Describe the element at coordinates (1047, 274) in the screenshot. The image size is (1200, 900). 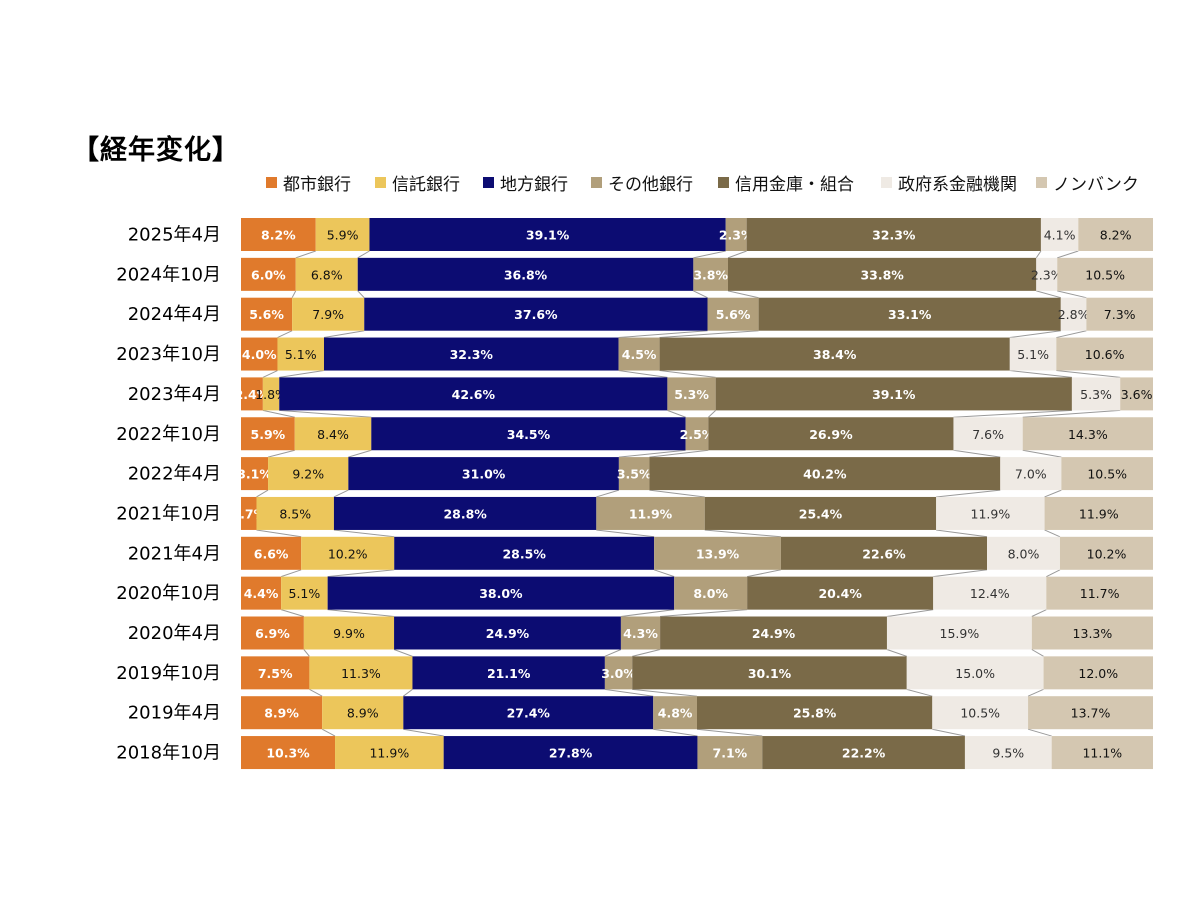
I see `data-label: 2.3%` at that location.